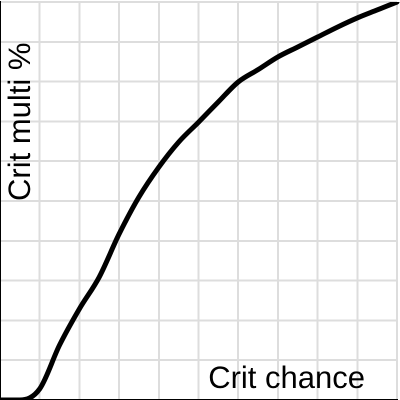  I want to click on y-axis-title: Crit multi %, so click(19, 121).